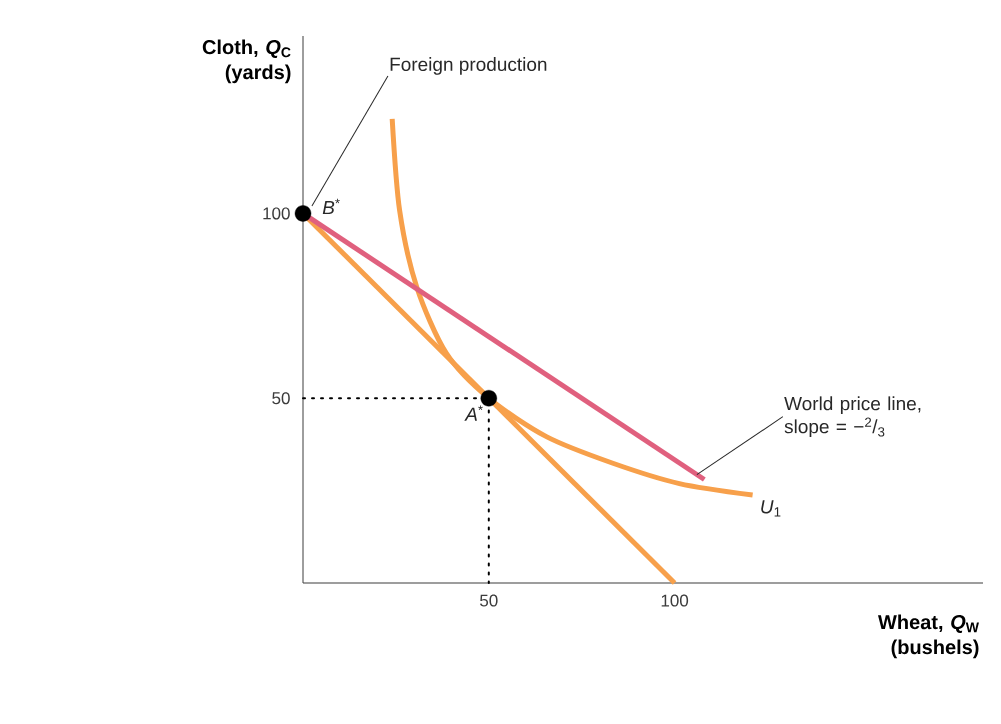 The image size is (1001, 724). Describe the element at coordinates (331, 206) in the screenshot. I see `annotation: B$^{*}$` at that location.